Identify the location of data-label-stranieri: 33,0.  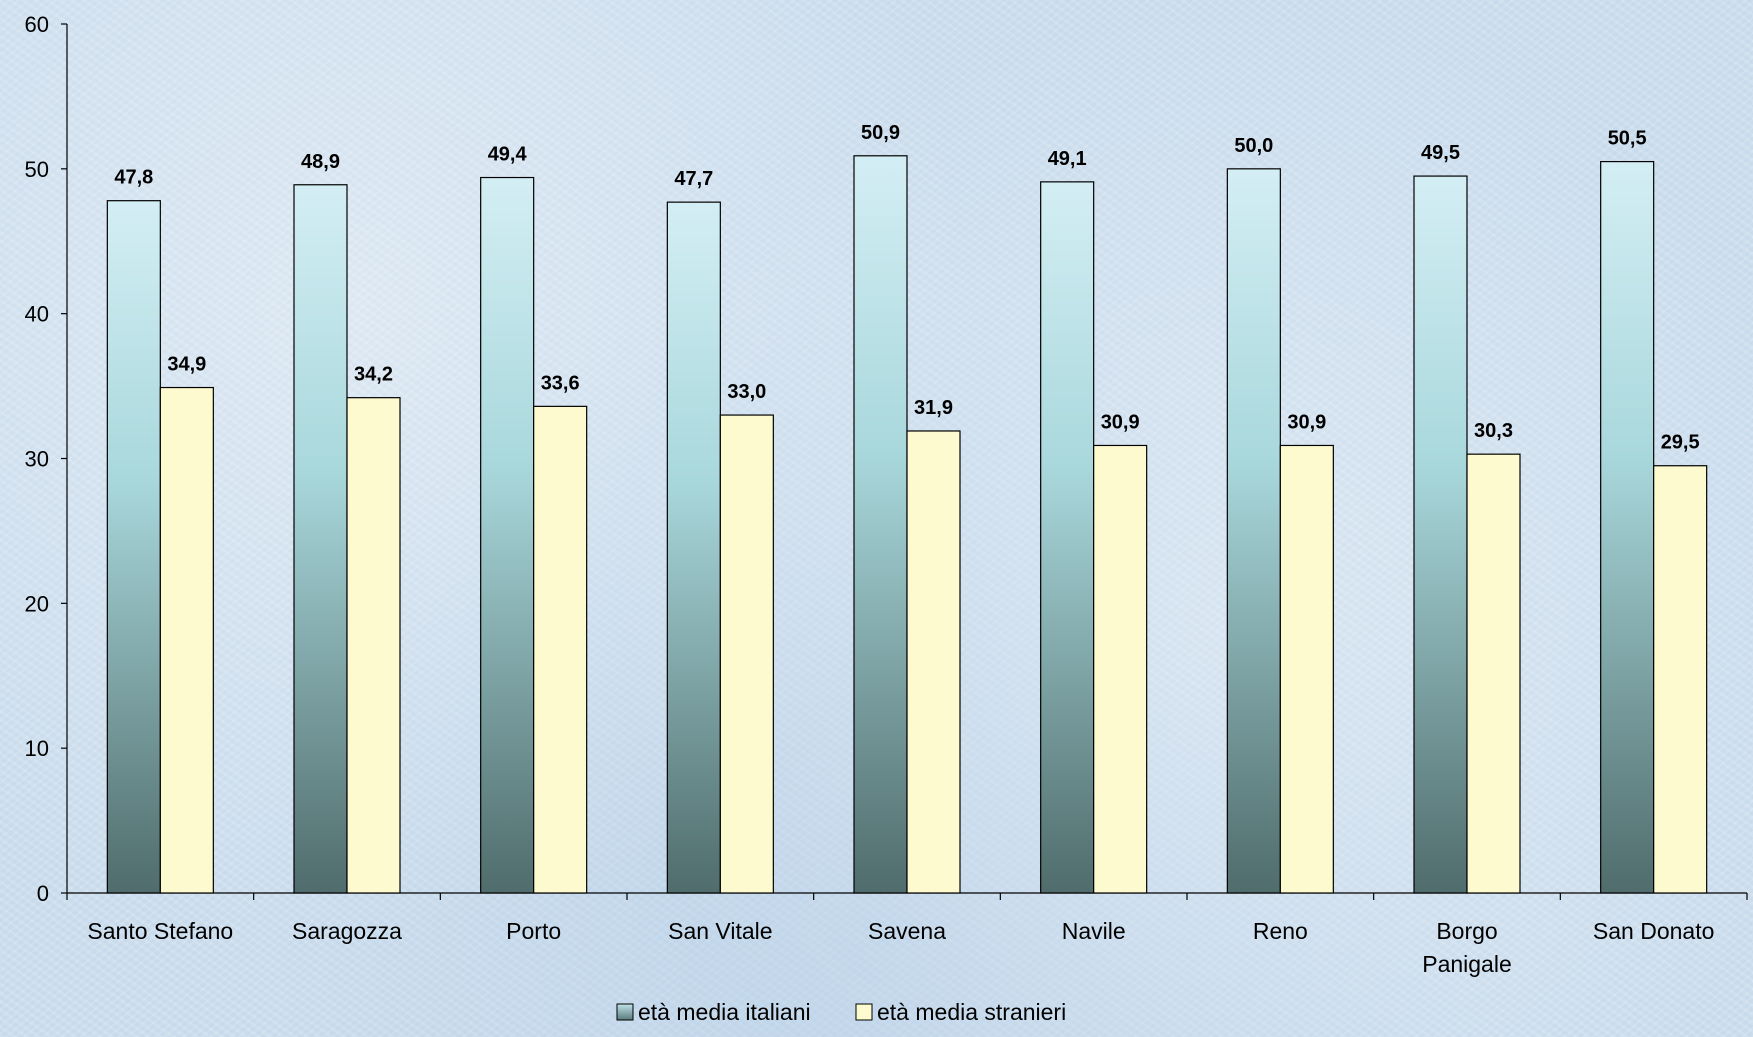
(746, 392).